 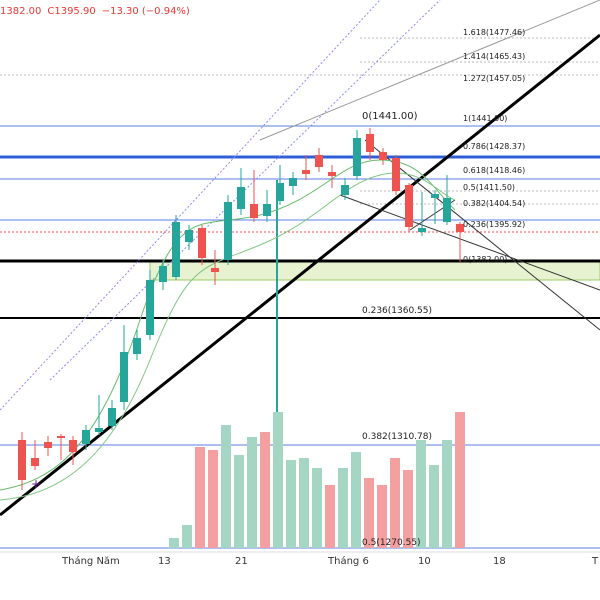 I want to click on fib-label-0786: 0.786(1428.37), so click(x=494, y=146).